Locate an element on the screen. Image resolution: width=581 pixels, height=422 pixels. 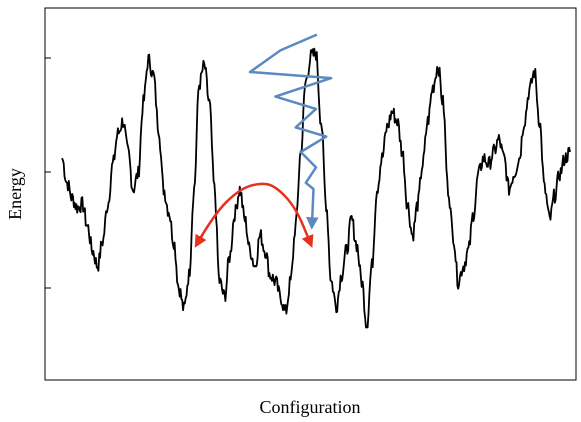
red-barrier-arrow is located at coordinates (254, 215).